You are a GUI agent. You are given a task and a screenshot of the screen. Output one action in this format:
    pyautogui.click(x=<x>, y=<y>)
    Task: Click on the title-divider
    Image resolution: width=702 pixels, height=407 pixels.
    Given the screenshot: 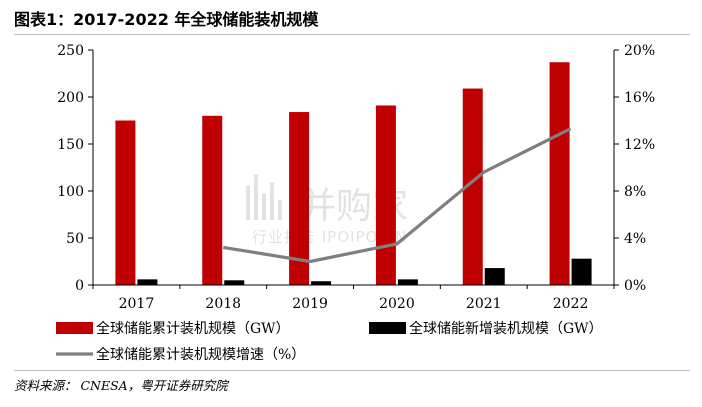 What is the action you would take?
    pyautogui.click(x=352, y=34)
    